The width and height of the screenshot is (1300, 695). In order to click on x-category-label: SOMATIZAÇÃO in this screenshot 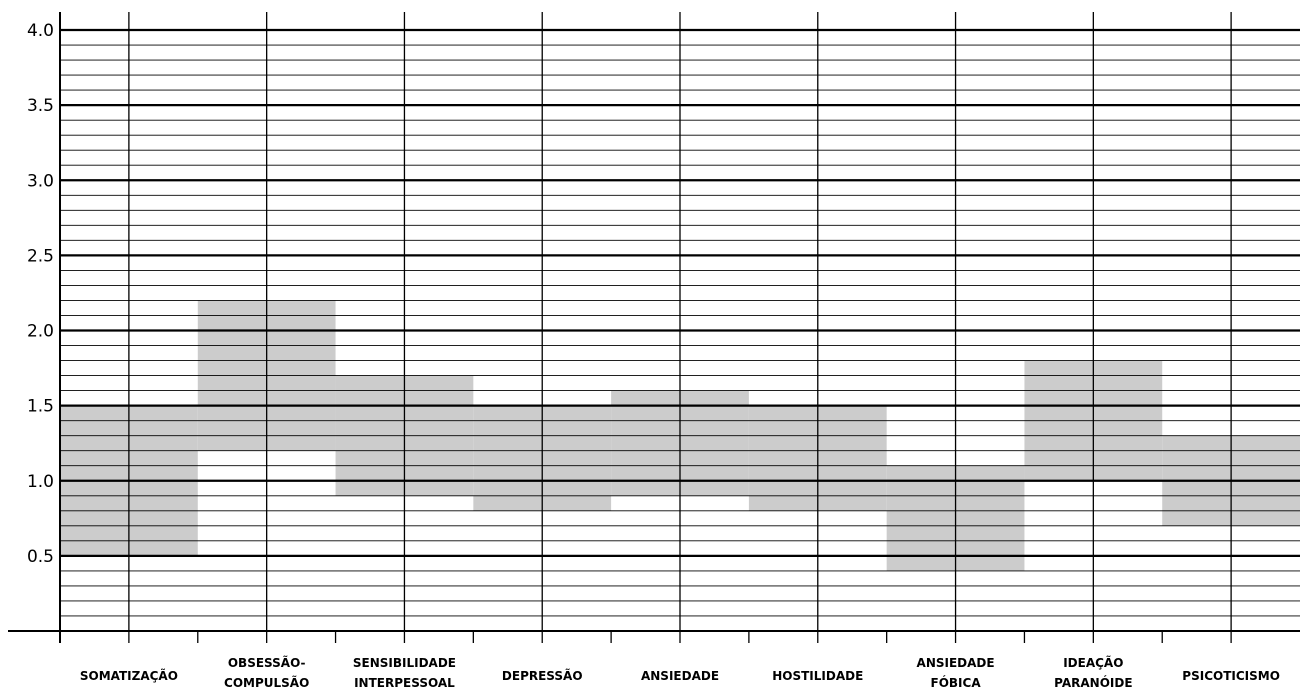, I will do `click(129, 675)`.